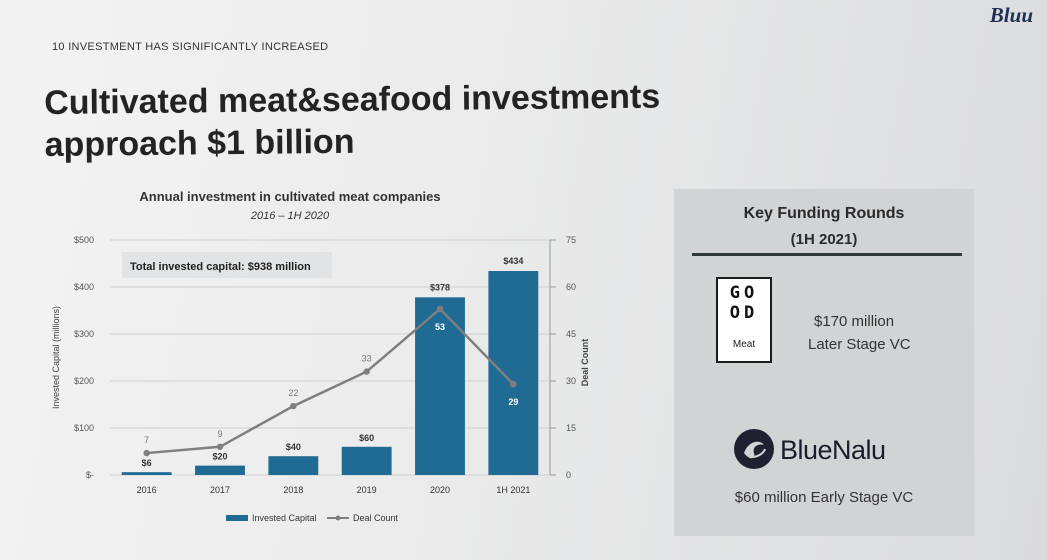 The height and width of the screenshot is (560, 1047). What do you see at coordinates (290, 216) in the screenshot?
I see `chart-subtitle: 2016 – 1H 2020` at bounding box center [290, 216].